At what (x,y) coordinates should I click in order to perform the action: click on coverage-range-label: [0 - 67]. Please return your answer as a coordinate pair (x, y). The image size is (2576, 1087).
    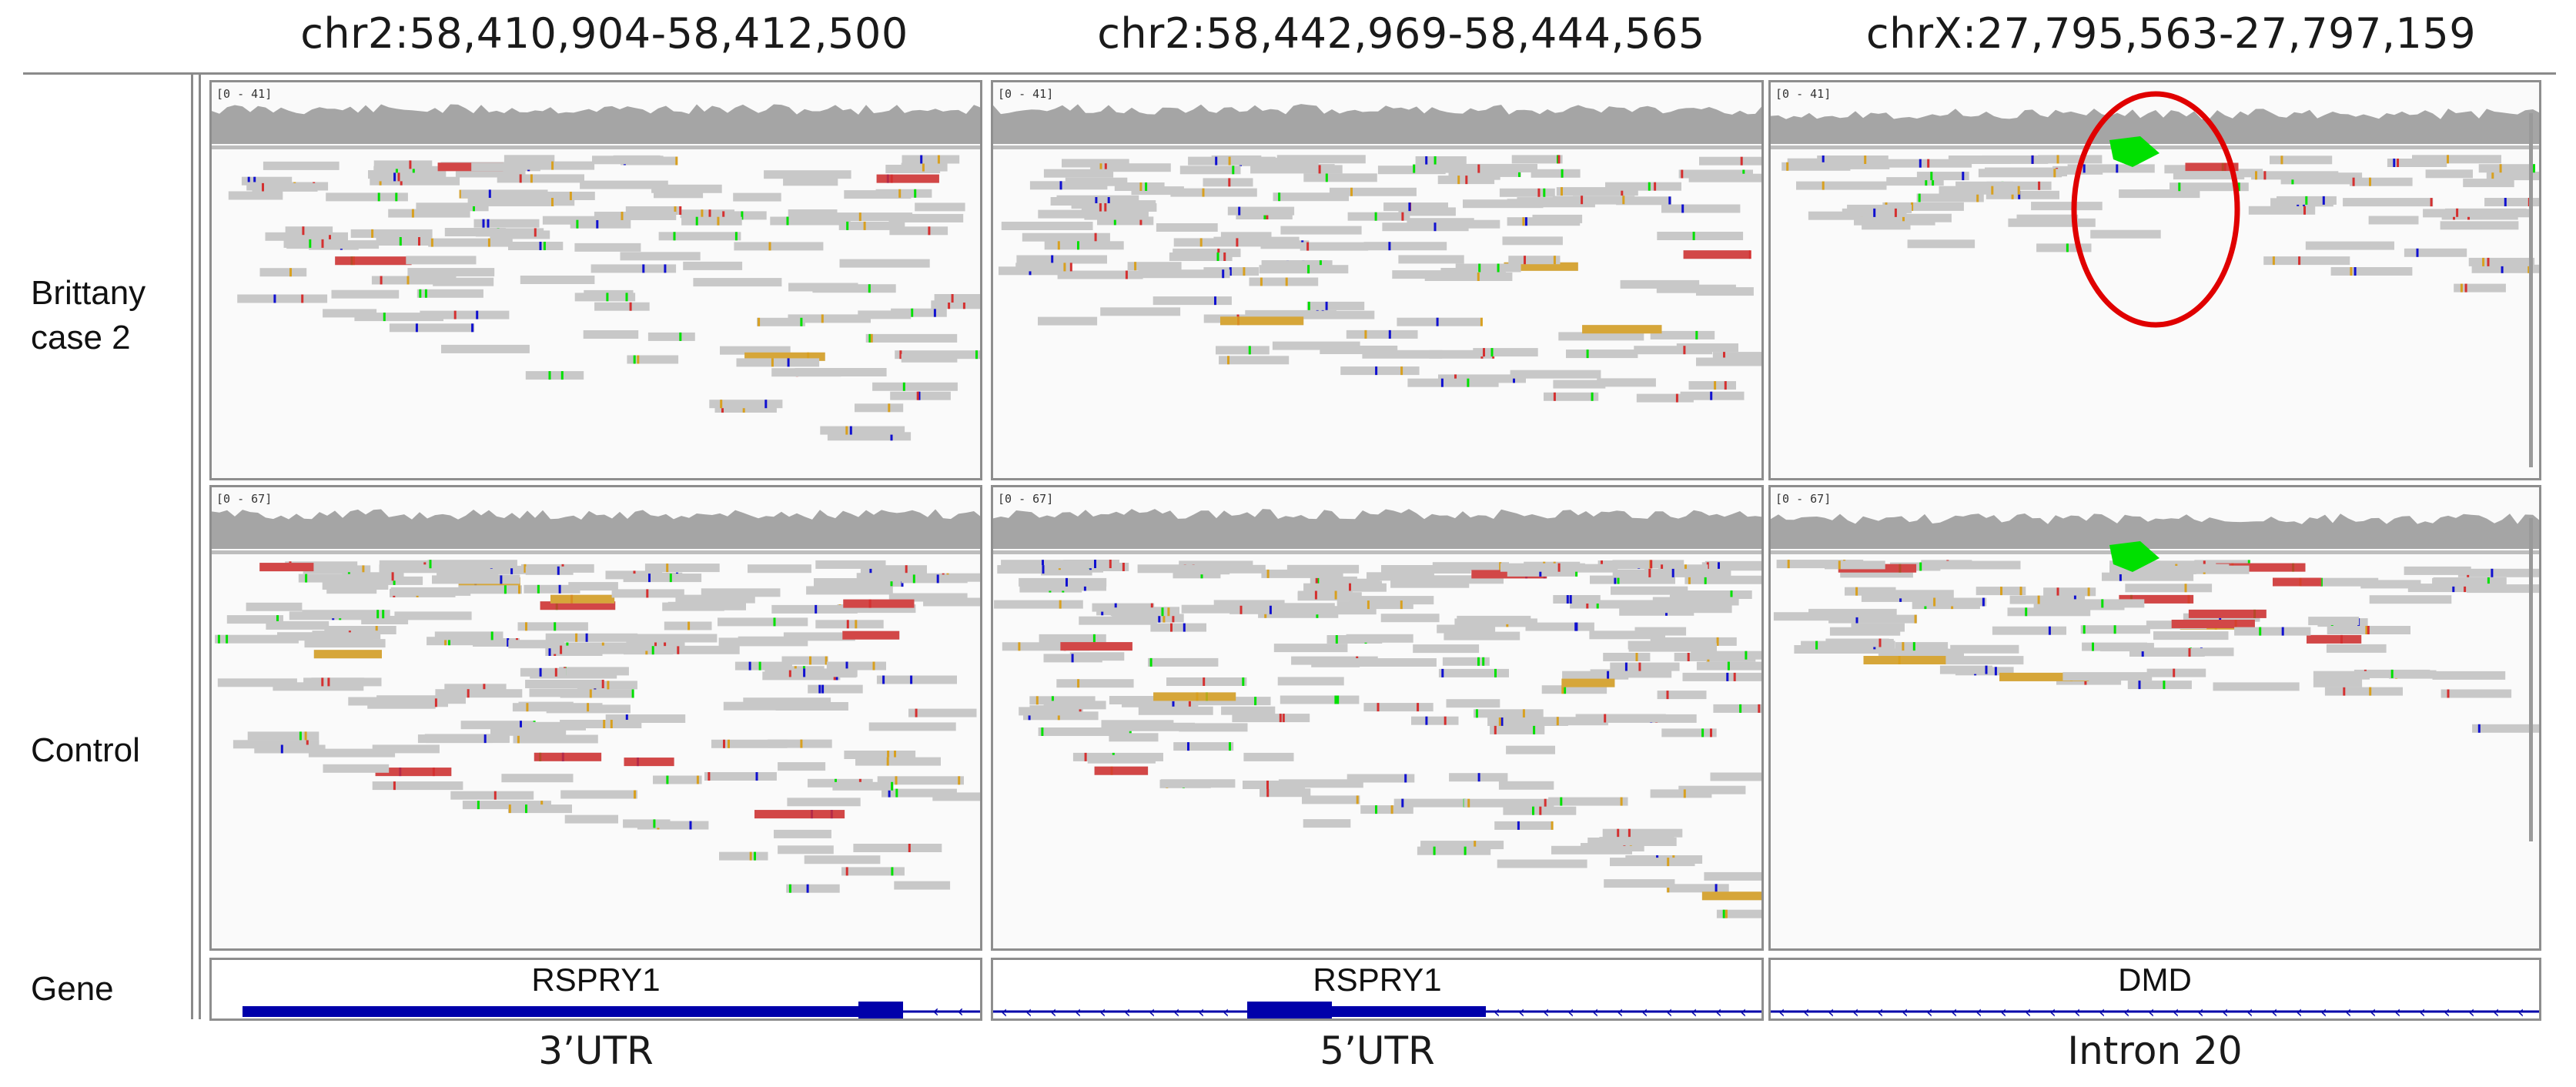
    Looking at the image, I should click on (245, 499).